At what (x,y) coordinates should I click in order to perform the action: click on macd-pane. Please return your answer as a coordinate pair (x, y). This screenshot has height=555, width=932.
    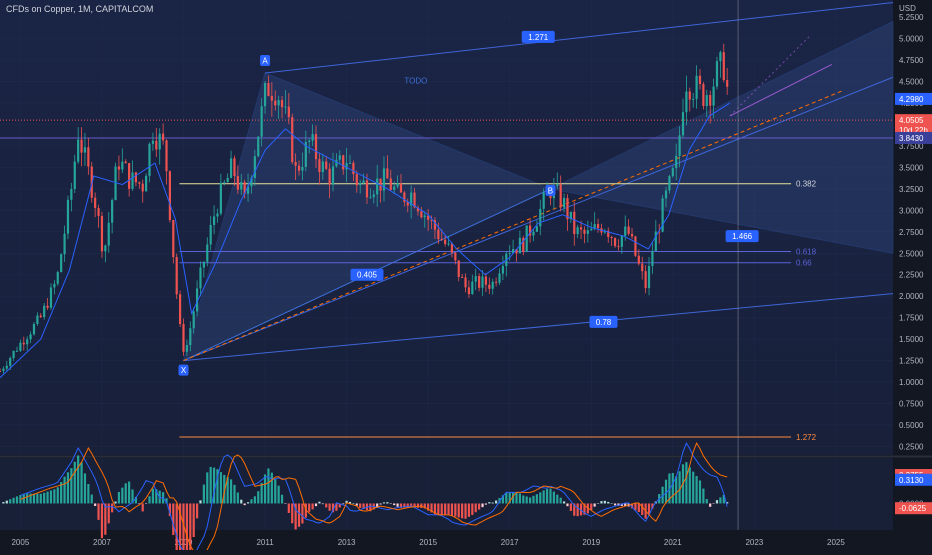
    Looking at the image, I should click on (446, 494).